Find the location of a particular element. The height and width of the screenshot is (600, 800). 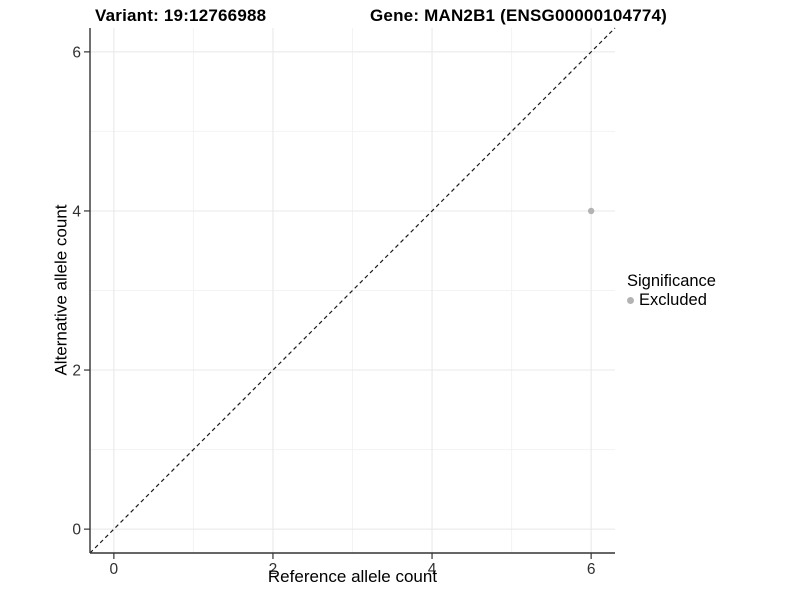

y-tick-label: 6 is located at coordinates (76, 52).